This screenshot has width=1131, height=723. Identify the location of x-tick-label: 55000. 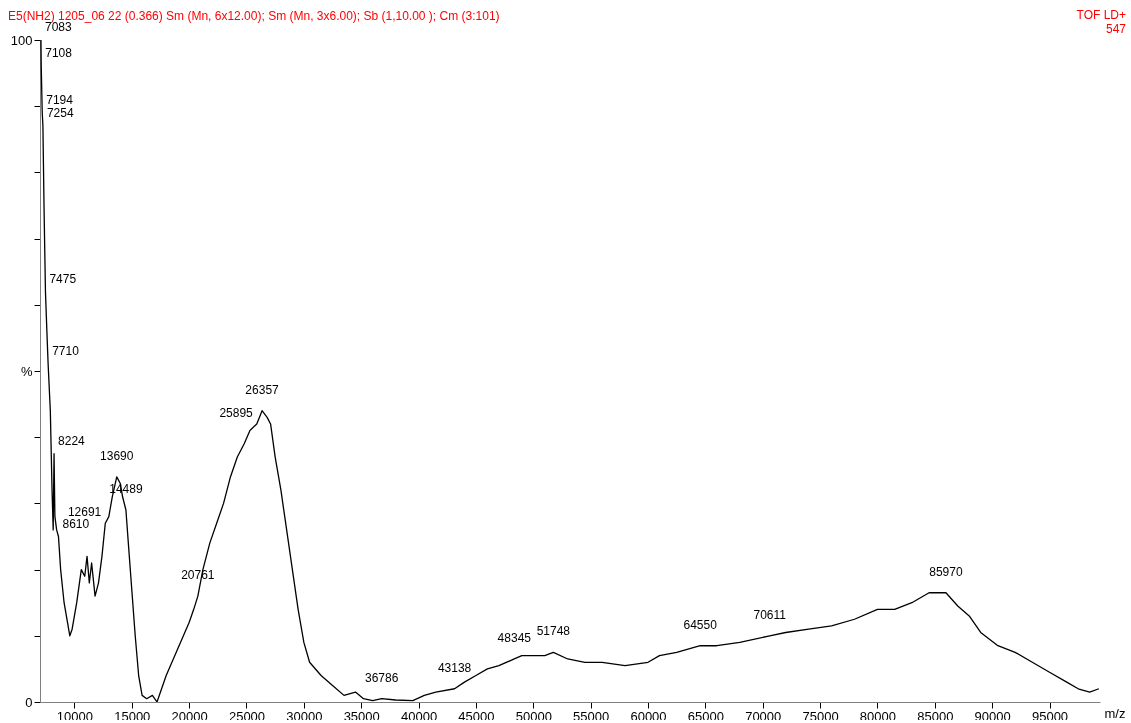
(591, 715).